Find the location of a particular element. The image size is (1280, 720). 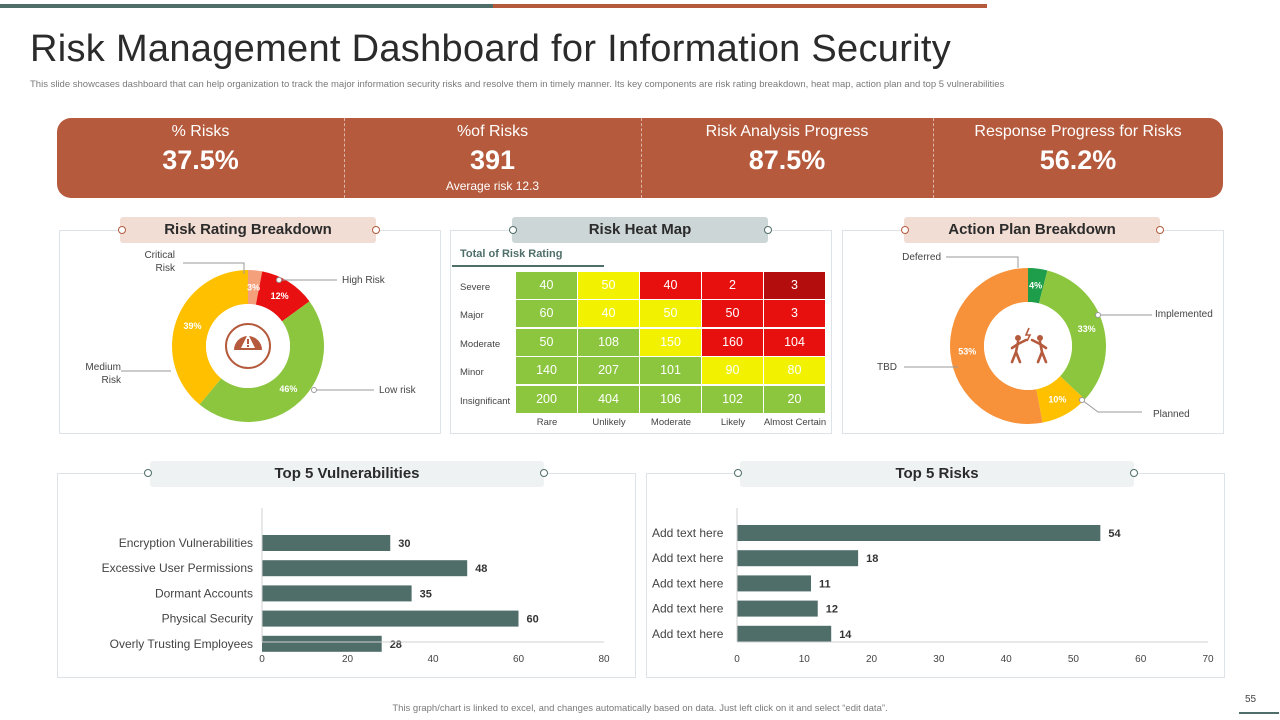

heat-map-row-label: Minor is located at coordinates (472, 373).